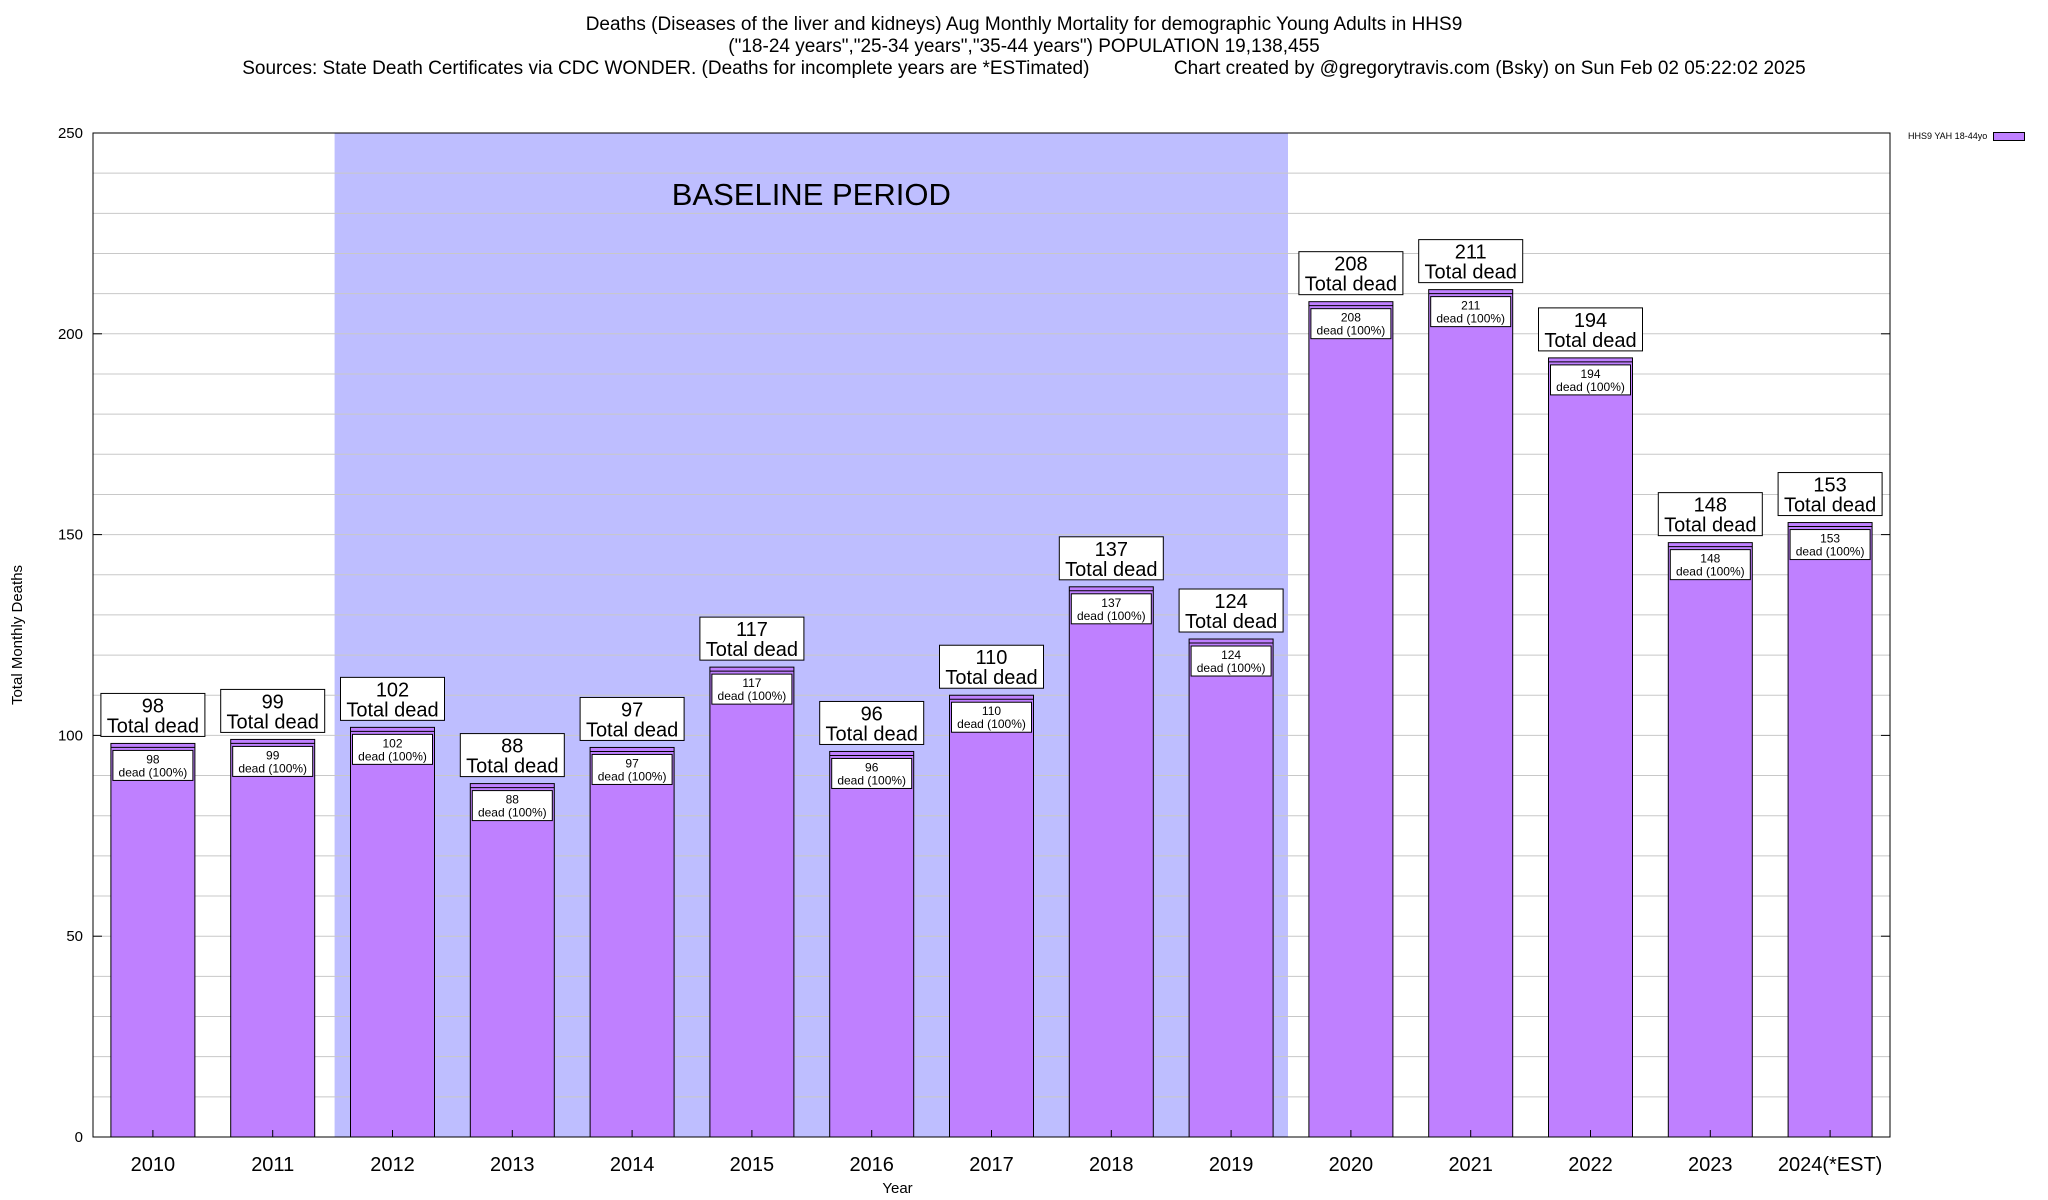 Image resolution: width=2048 pixels, height=1200 pixels. Describe the element at coordinates (153, 759) in the screenshot. I see `bar-inner-value: 98` at that location.